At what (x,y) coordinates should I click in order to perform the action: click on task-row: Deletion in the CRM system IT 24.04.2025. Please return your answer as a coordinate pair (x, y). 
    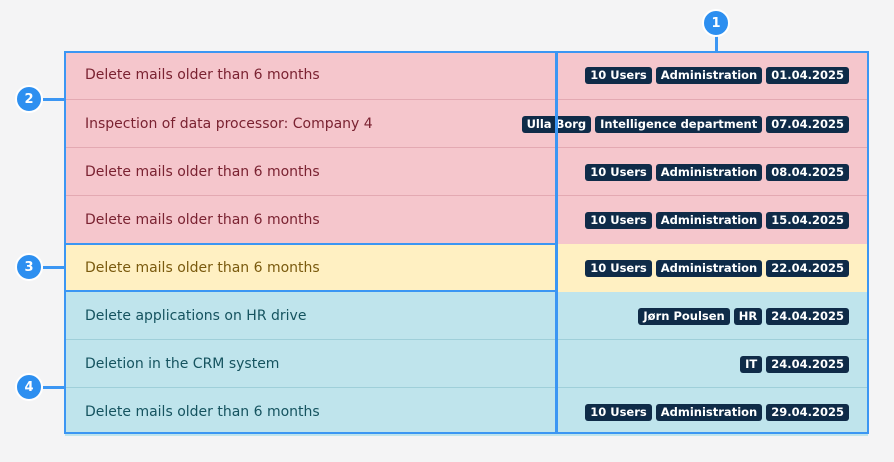
    Looking at the image, I should click on (466, 364).